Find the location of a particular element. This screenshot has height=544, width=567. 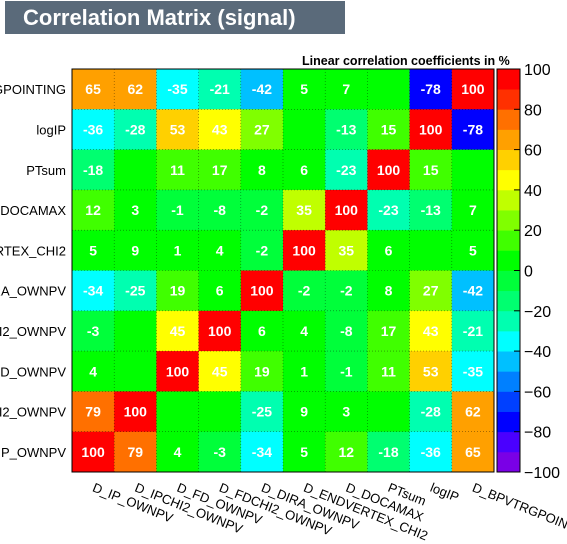

cell-value-label: -1 is located at coordinates (346, 371).